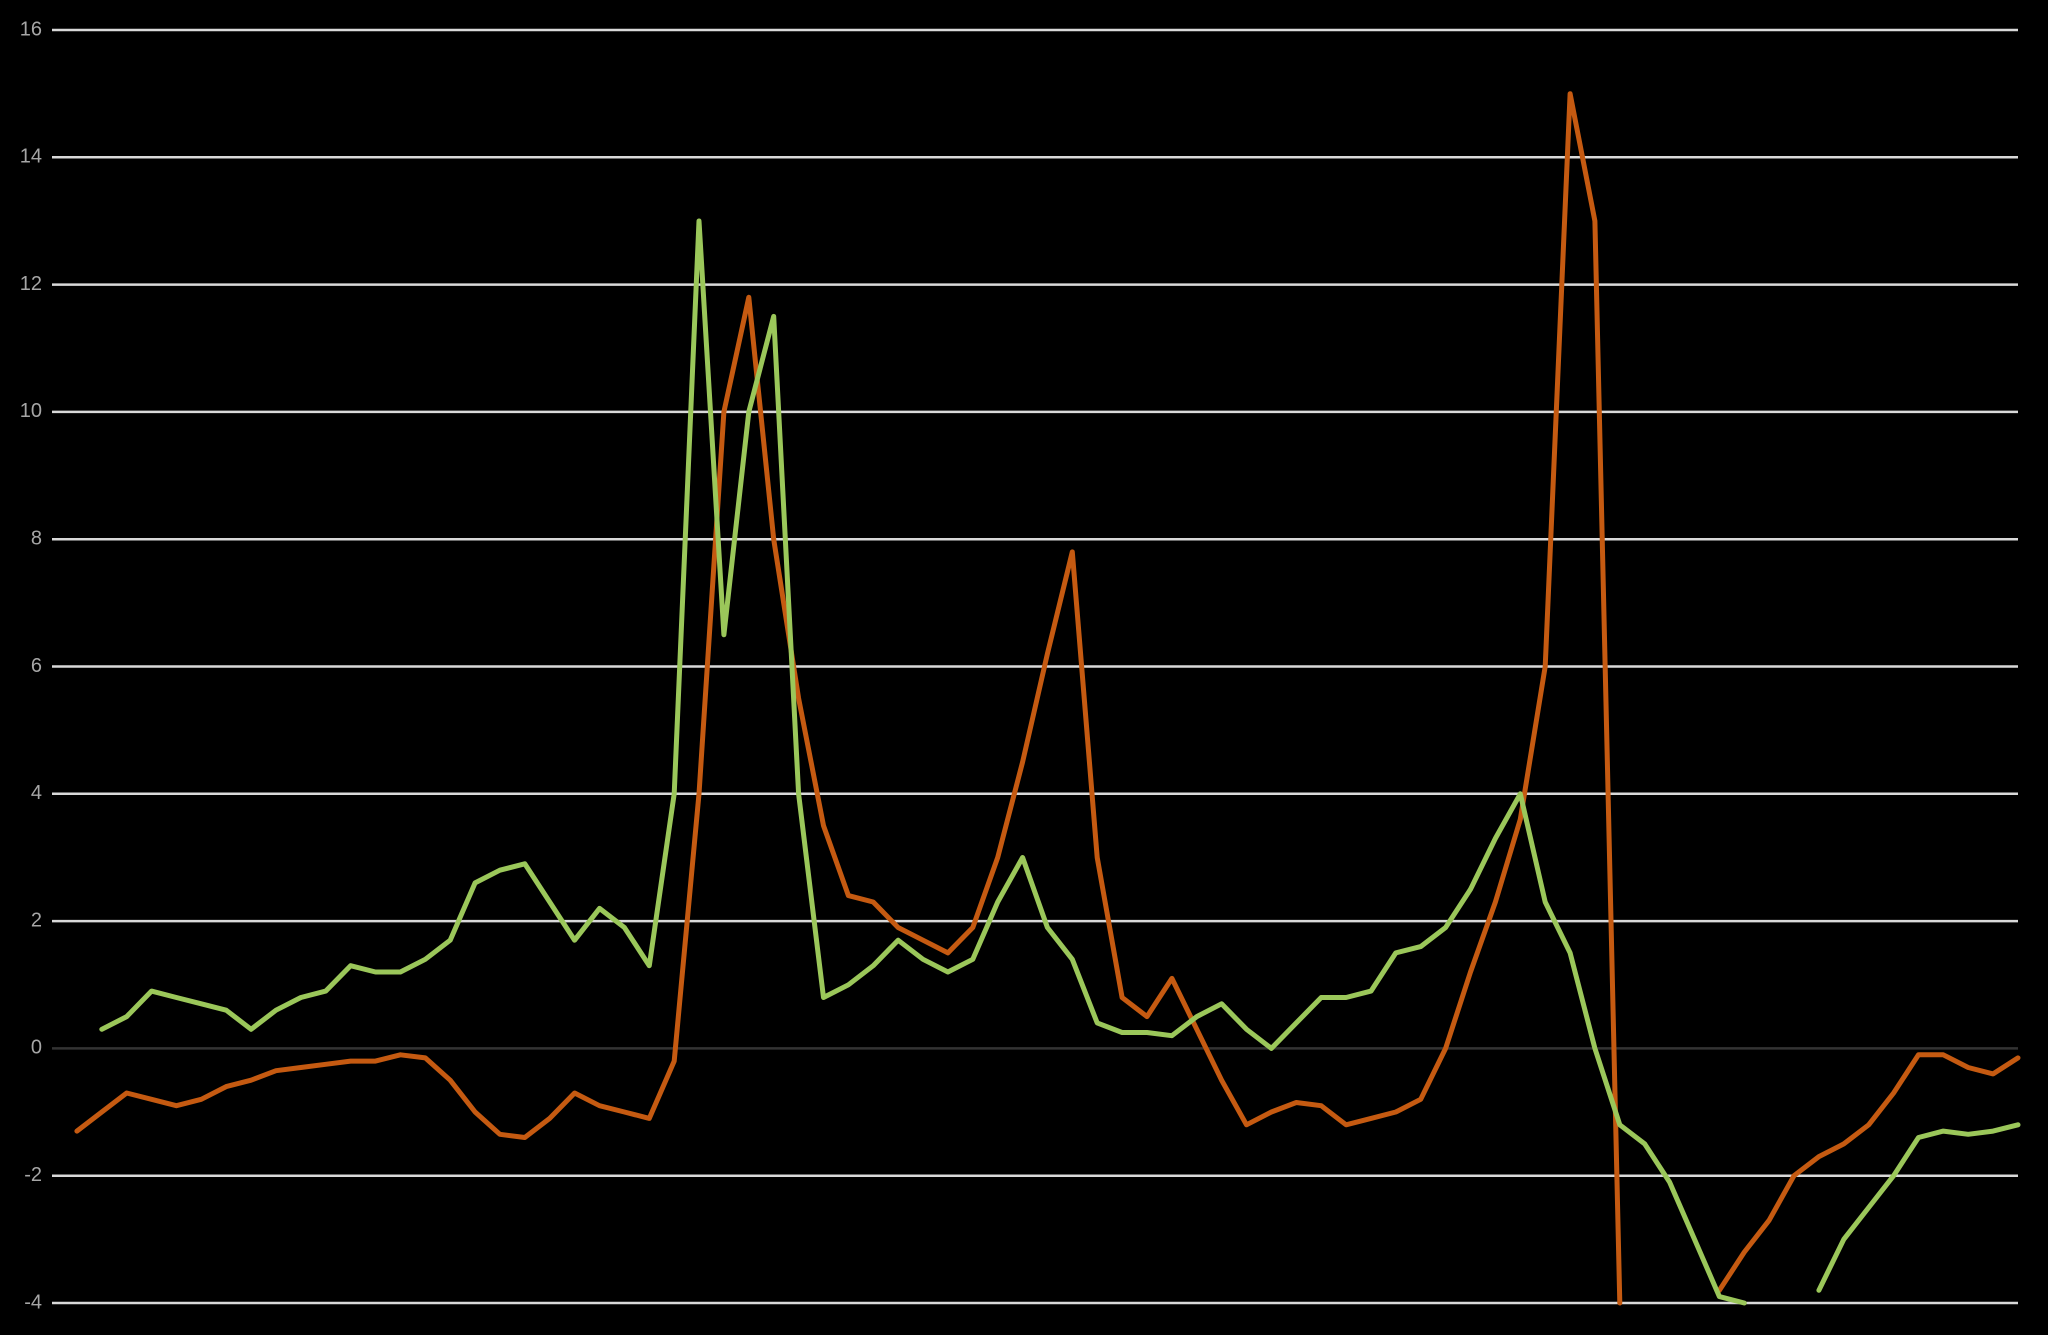 The width and height of the screenshot is (2048, 1335). What do you see at coordinates (36, 1048) in the screenshot?
I see `y-tick-label: 0` at bounding box center [36, 1048].